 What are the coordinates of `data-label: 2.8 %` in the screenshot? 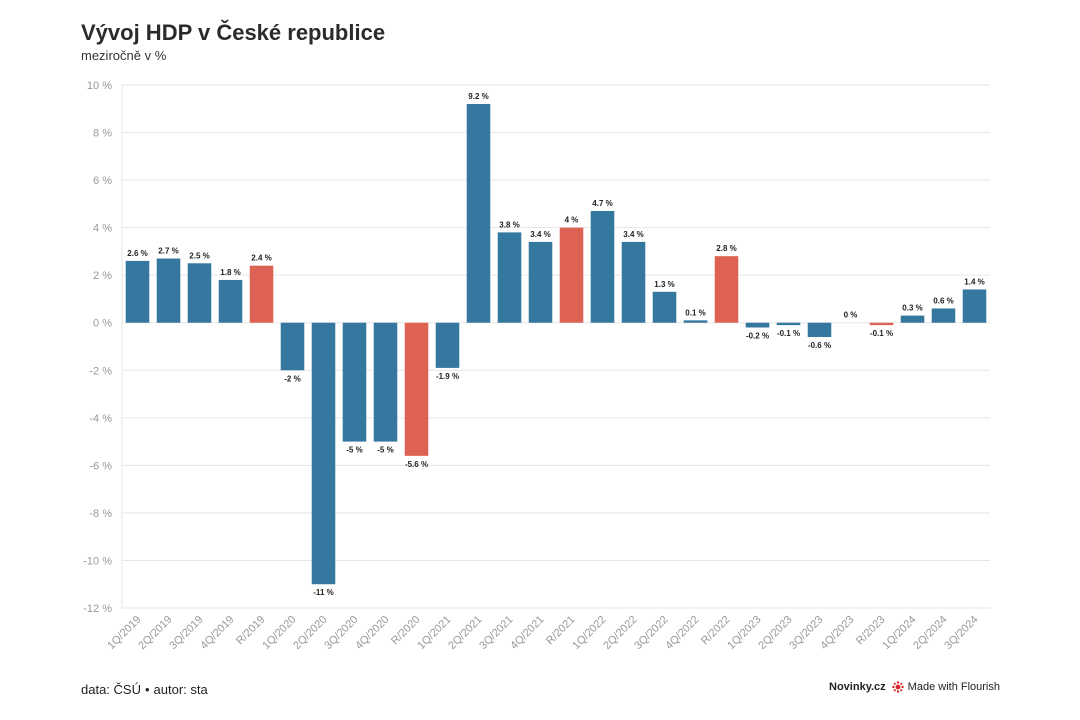 It's located at (726, 248).